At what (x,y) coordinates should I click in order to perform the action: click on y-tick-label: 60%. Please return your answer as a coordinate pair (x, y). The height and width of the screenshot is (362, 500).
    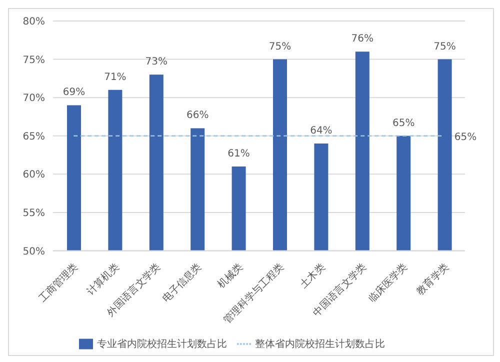
    Looking at the image, I should click on (33, 175).